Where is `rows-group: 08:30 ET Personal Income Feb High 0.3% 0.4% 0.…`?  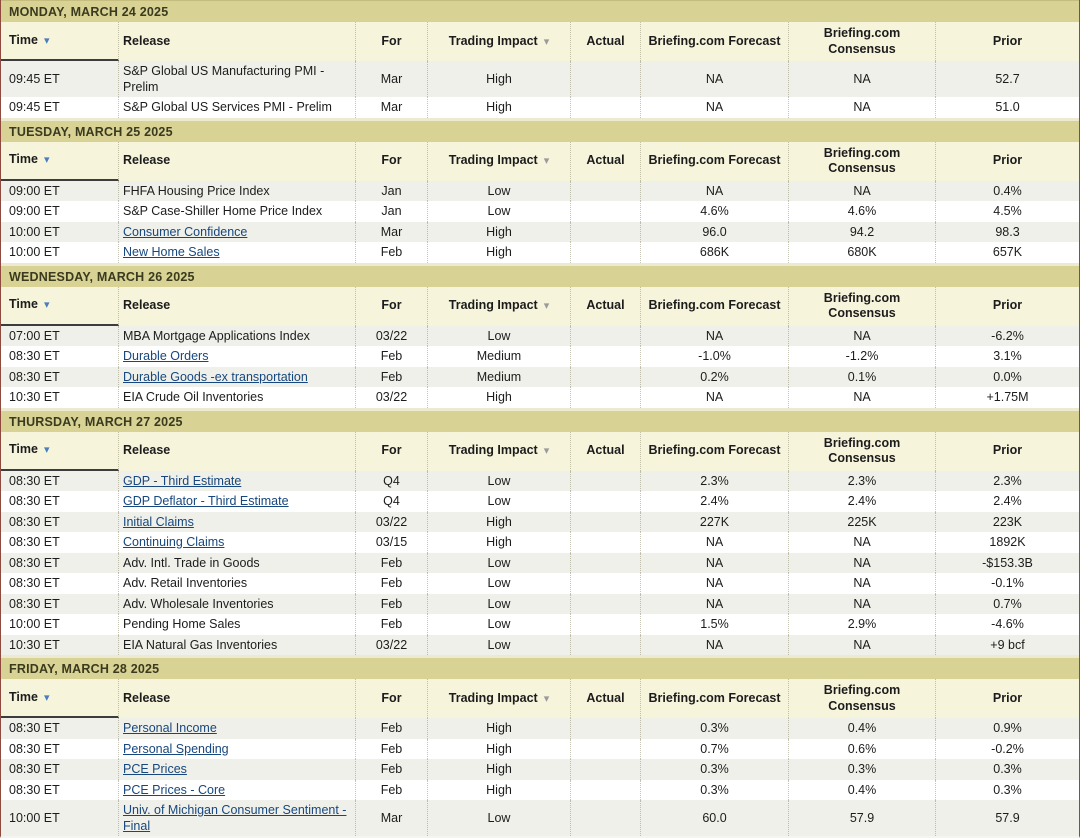
rows-group: 08:30 ET Personal Income Feb High 0.3% 0.4% 0.… is located at coordinates (540, 777).